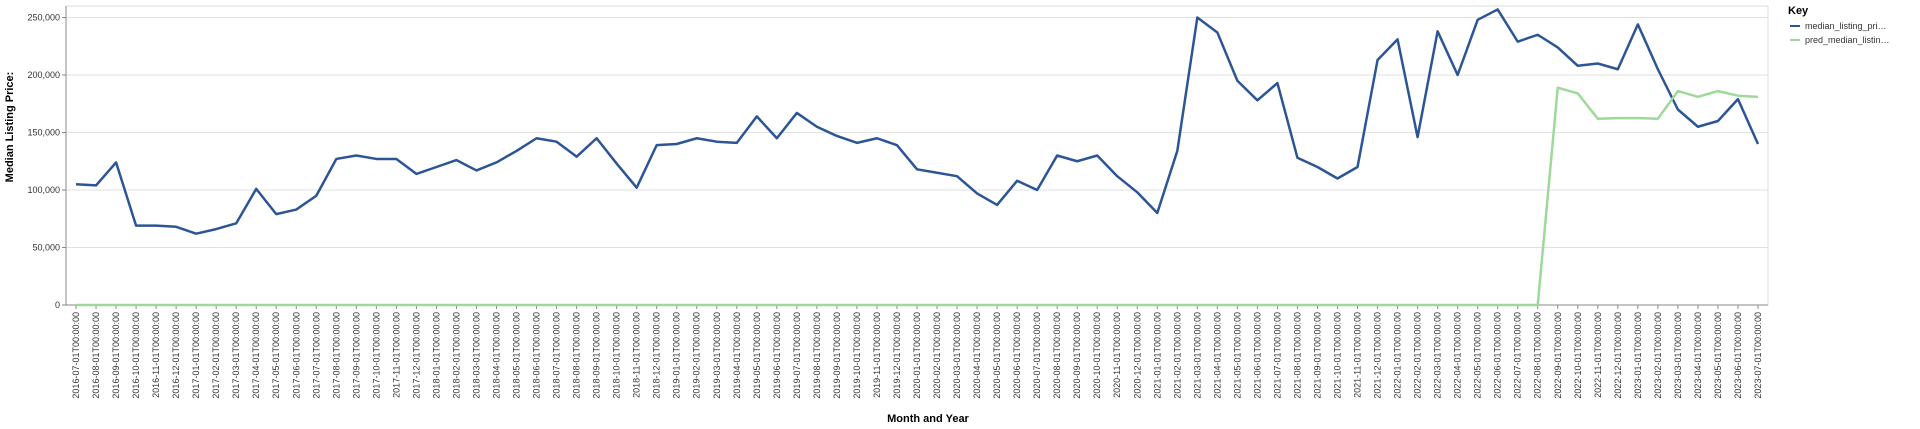 The height and width of the screenshot is (429, 1920). What do you see at coordinates (1418, 355) in the screenshot?
I see `x-tick-label: 2022-02-01T00:00:00` at bounding box center [1418, 355].